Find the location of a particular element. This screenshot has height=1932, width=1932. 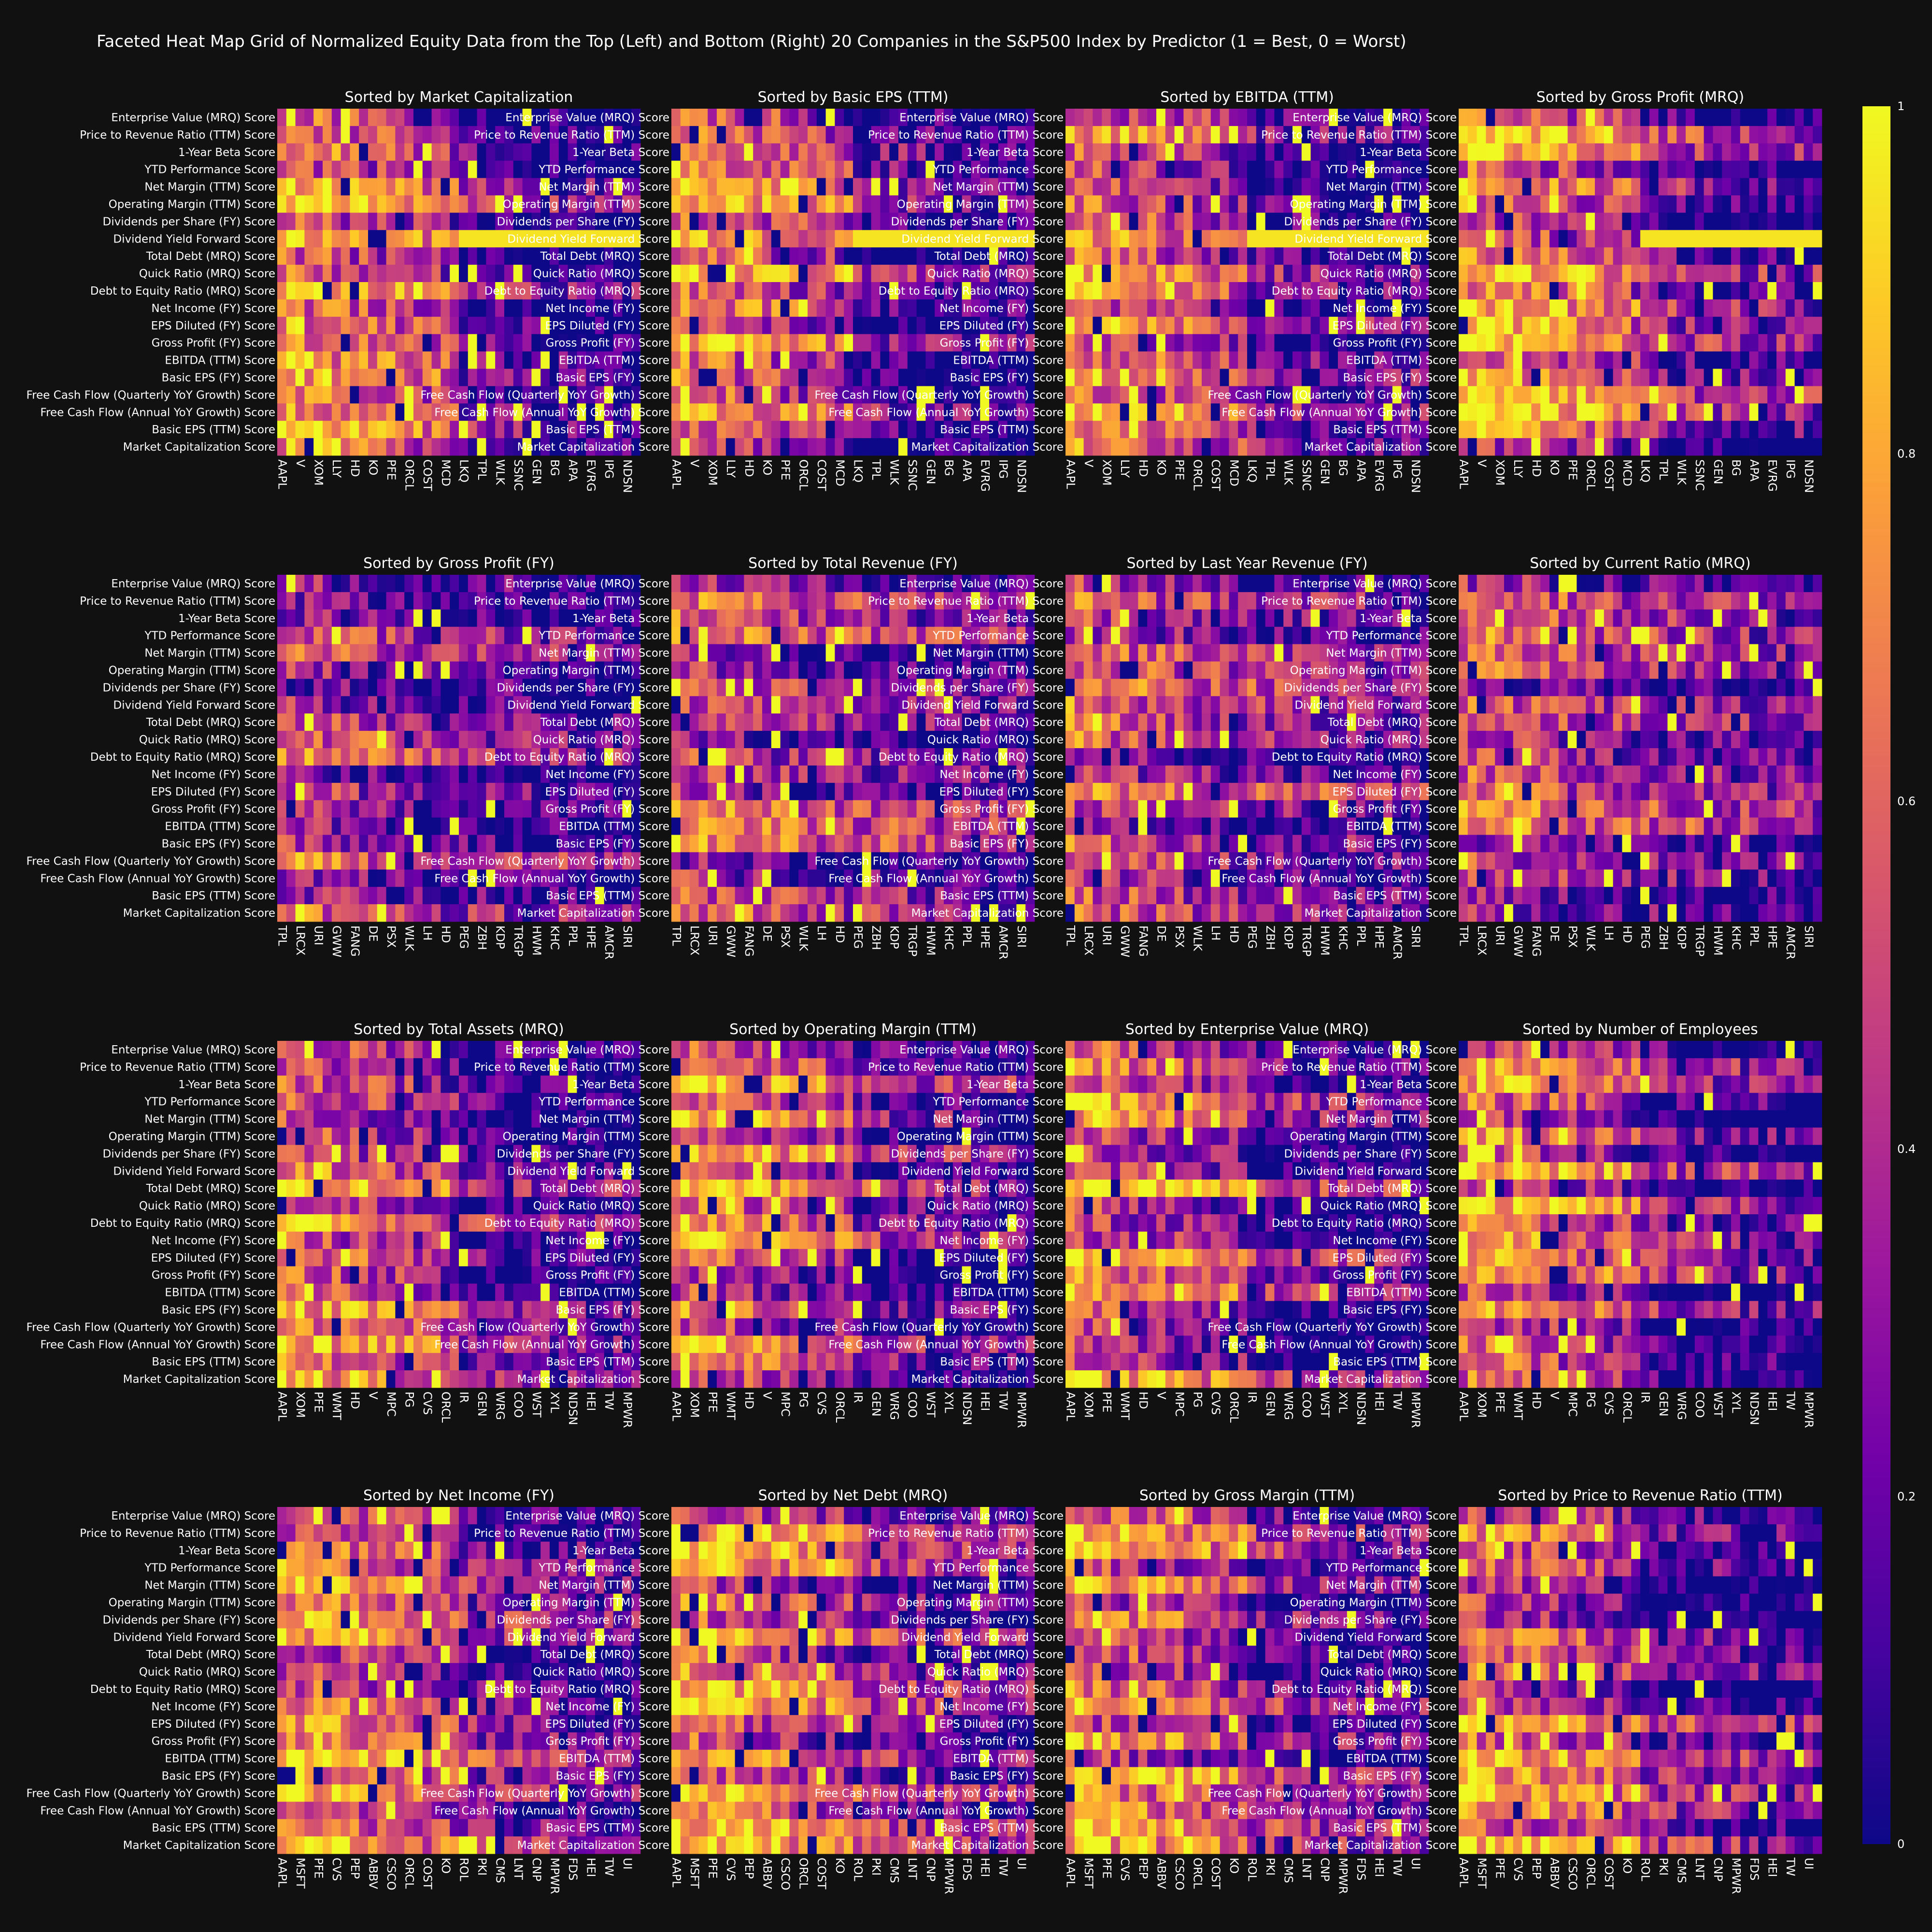

y-tick-label: EBITDA (TTM) Score is located at coordinates (220, 361).